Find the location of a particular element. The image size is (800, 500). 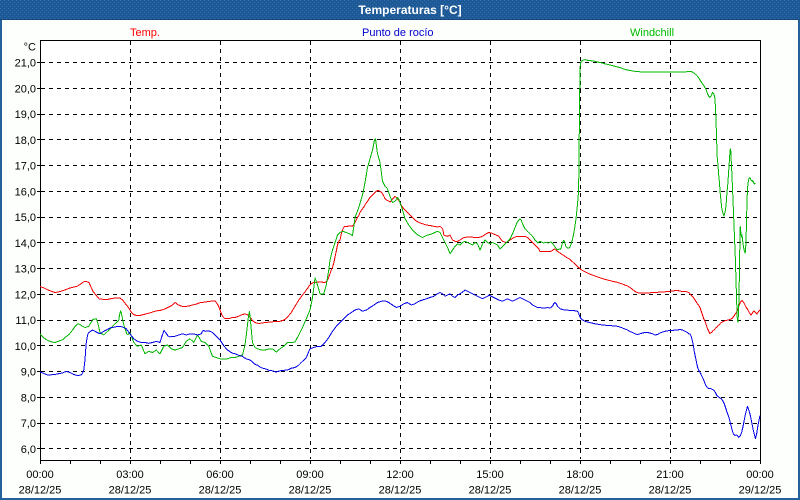

svg-text: 19,0 is located at coordinates (25, 115).